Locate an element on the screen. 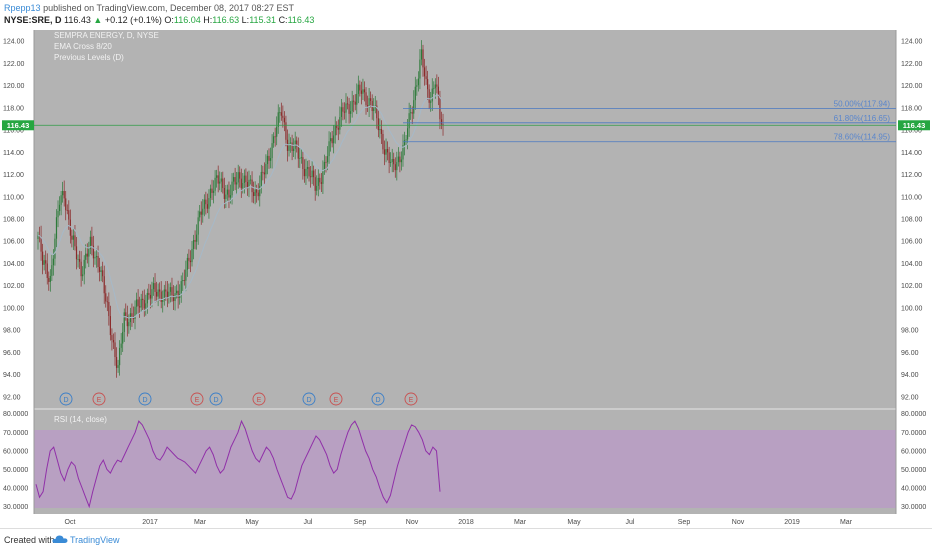 This screenshot has height=551, width=932. y-tick-label-right: 122.00 is located at coordinates (912, 64).